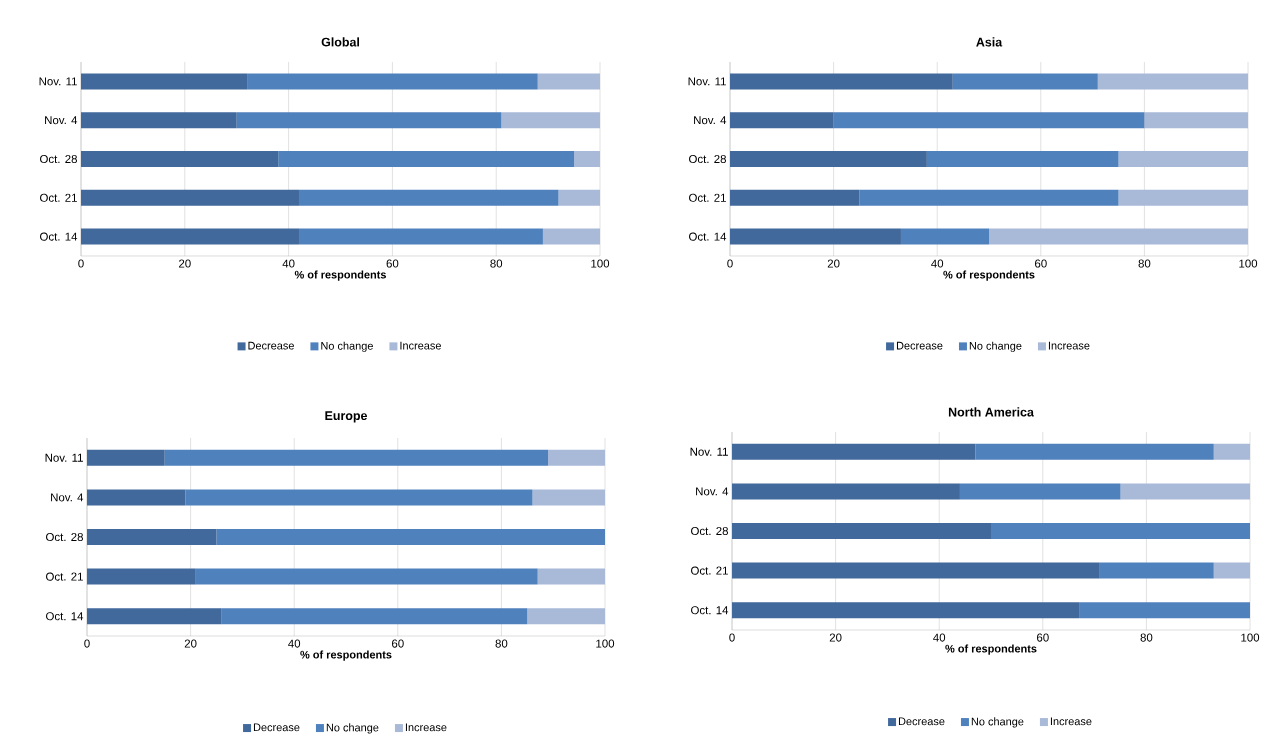  What do you see at coordinates (346, 417) in the screenshot?
I see `chart-title: Europe` at bounding box center [346, 417].